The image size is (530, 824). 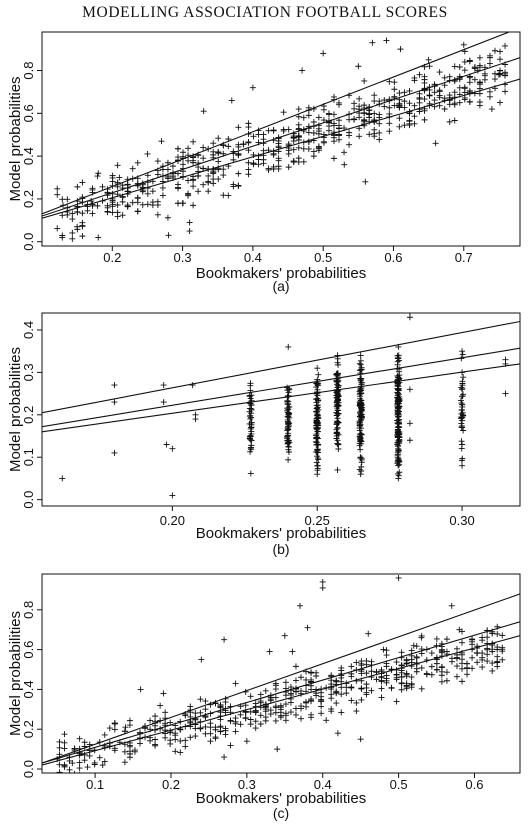 What do you see at coordinates (281, 700) in the screenshot?
I see `fitted-line` at bounding box center [281, 700].